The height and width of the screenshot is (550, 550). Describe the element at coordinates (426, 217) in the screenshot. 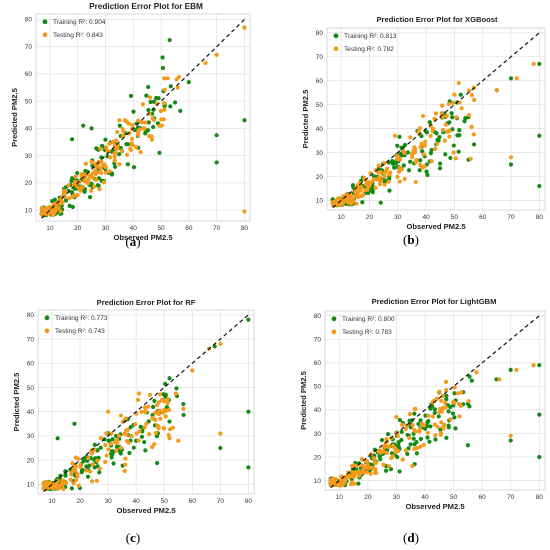

I see `x-tick-label: 40` at that location.